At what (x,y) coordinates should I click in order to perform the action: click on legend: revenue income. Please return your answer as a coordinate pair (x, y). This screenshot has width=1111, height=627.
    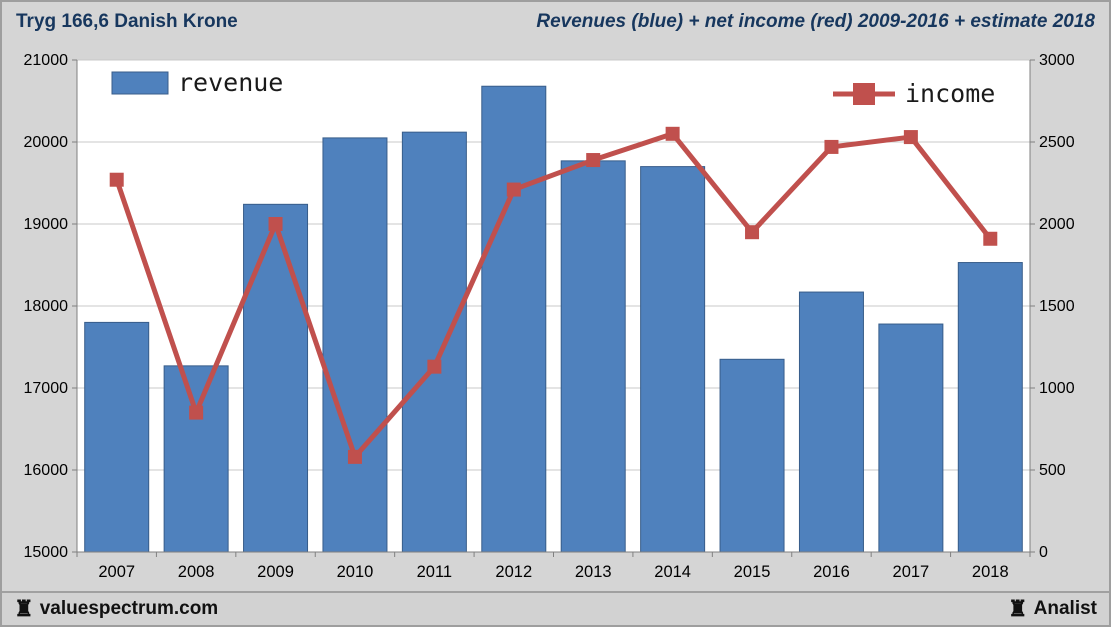
    Looking at the image, I should click on (553, 88).